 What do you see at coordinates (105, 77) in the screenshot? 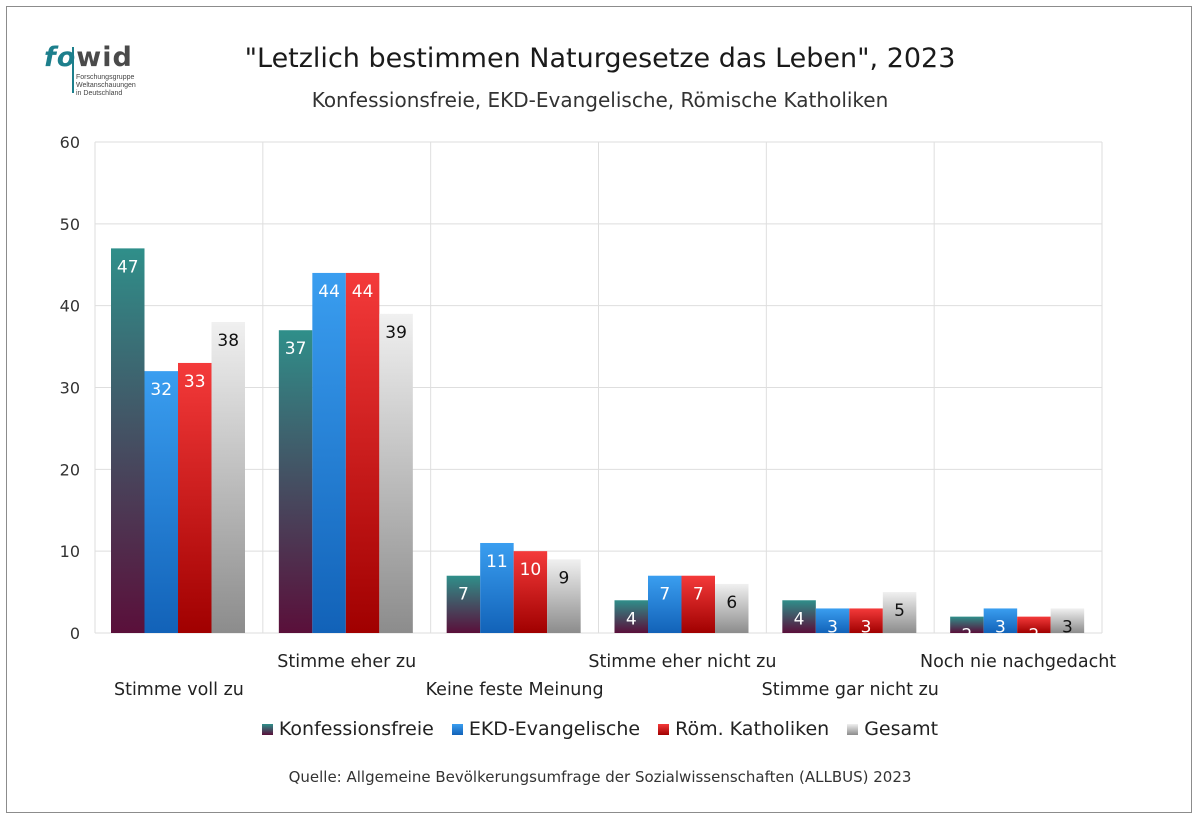
I see `logo-subtitle-line: Forschungsgruppe` at bounding box center [105, 77].